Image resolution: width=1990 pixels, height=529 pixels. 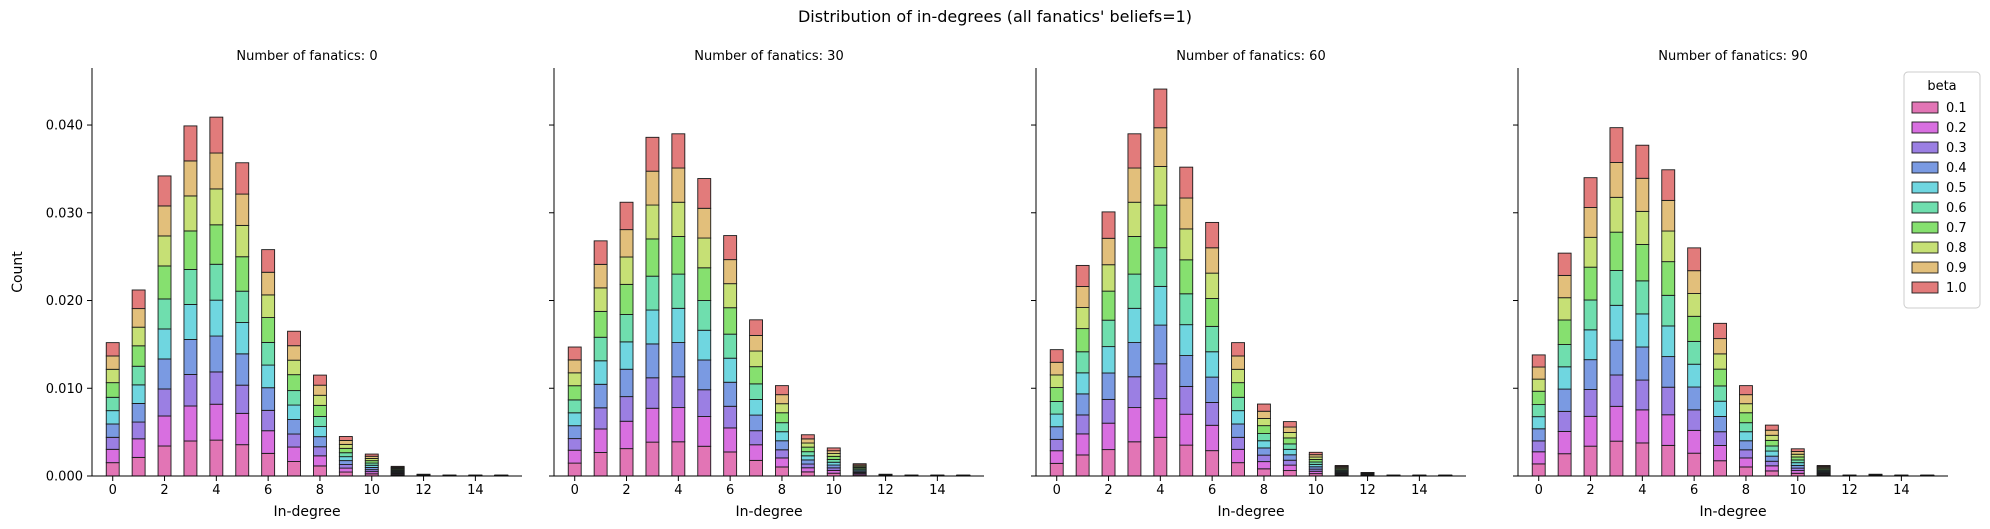 What do you see at coordinates (1956, 208) in the screenshot?
I see `legend-entry: 0.6` at bounding box center [1956, 208].